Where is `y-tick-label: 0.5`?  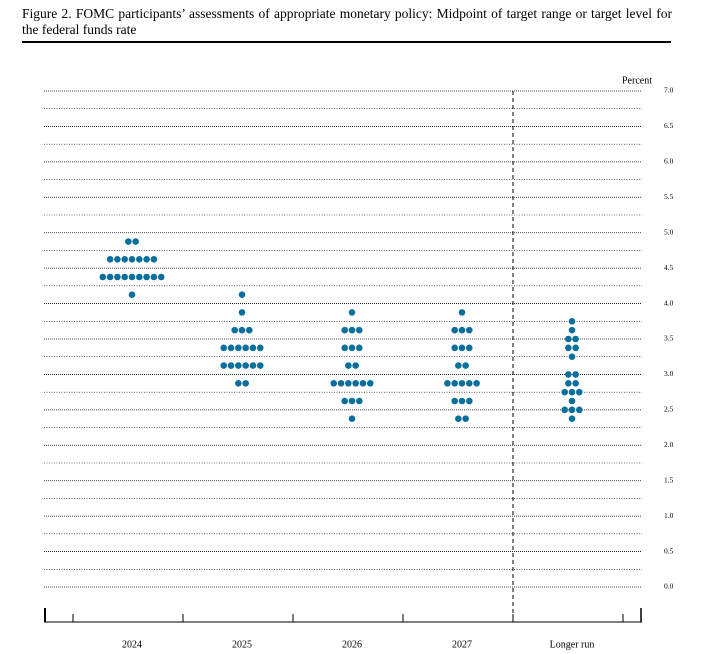 y-tick-label: 0.5 is located at coordinates (669, 550).